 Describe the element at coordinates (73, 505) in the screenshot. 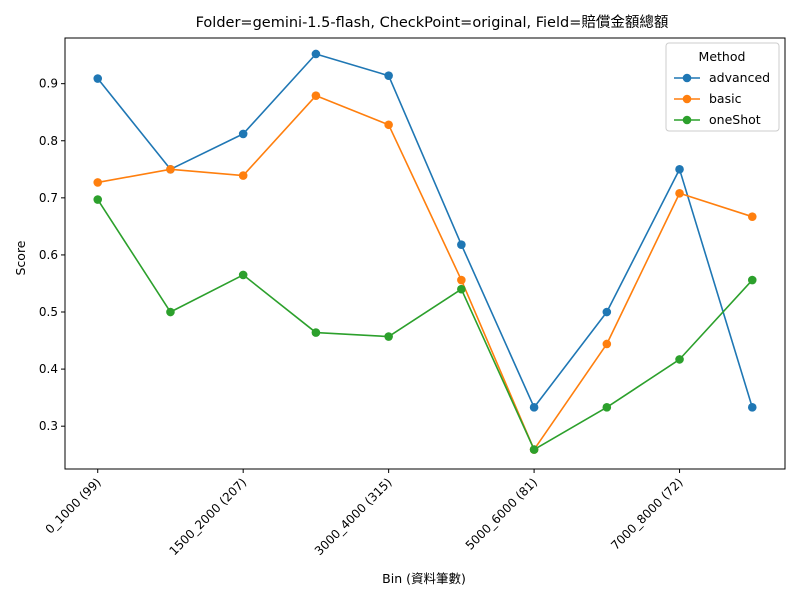

I see `x-tick-label: 0_1000 (99)` at that location.